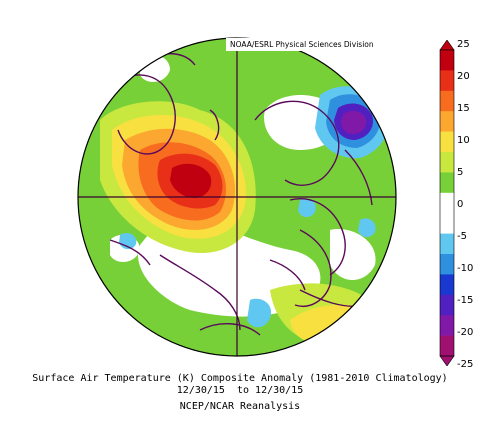  I want to click on colorbar-tick-label: 5, so click(460, 172).